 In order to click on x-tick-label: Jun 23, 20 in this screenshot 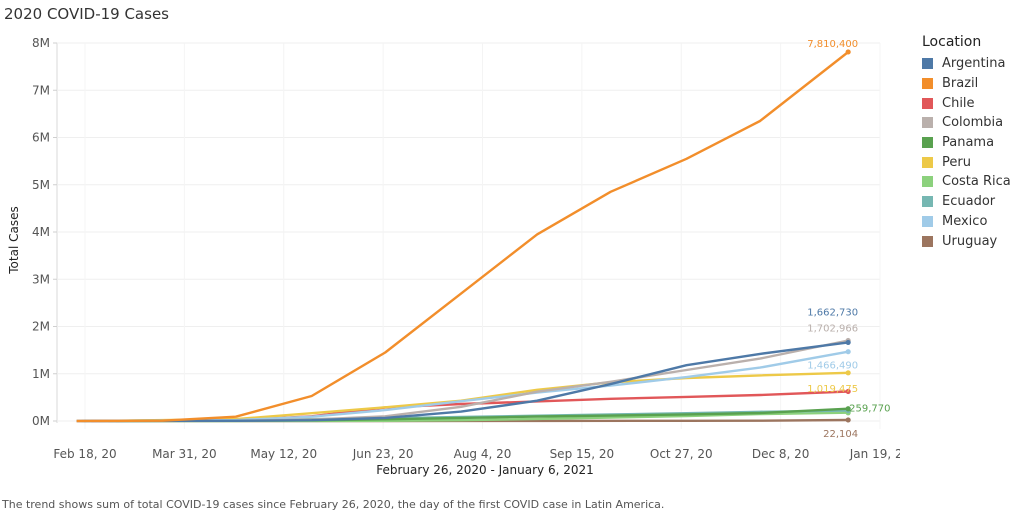, I will do `click(383, 454)`.